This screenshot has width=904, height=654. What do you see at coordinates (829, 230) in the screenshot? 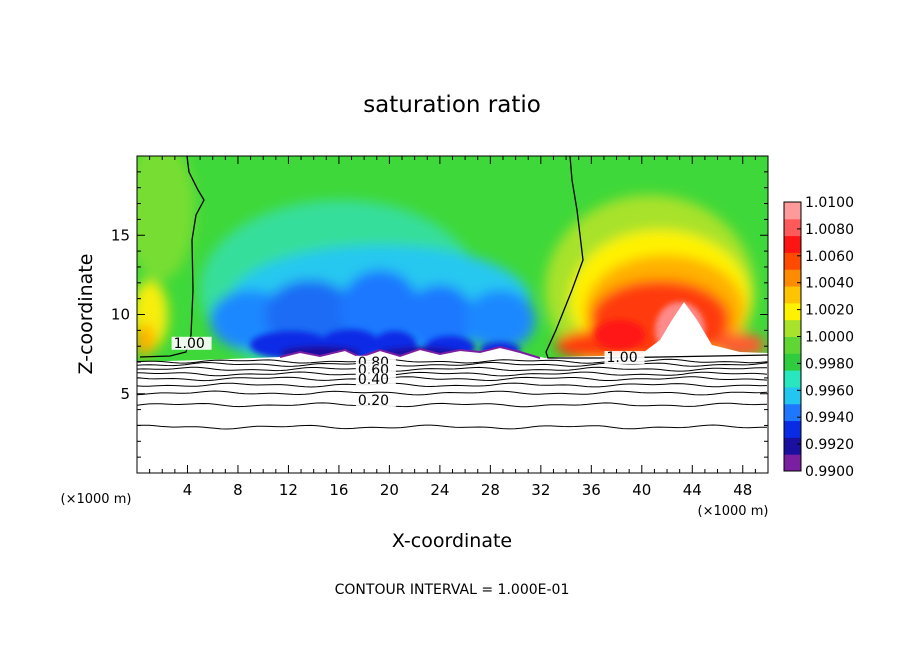
I see `colorbar-label: 1.0080` at bounding box center [829, 230].